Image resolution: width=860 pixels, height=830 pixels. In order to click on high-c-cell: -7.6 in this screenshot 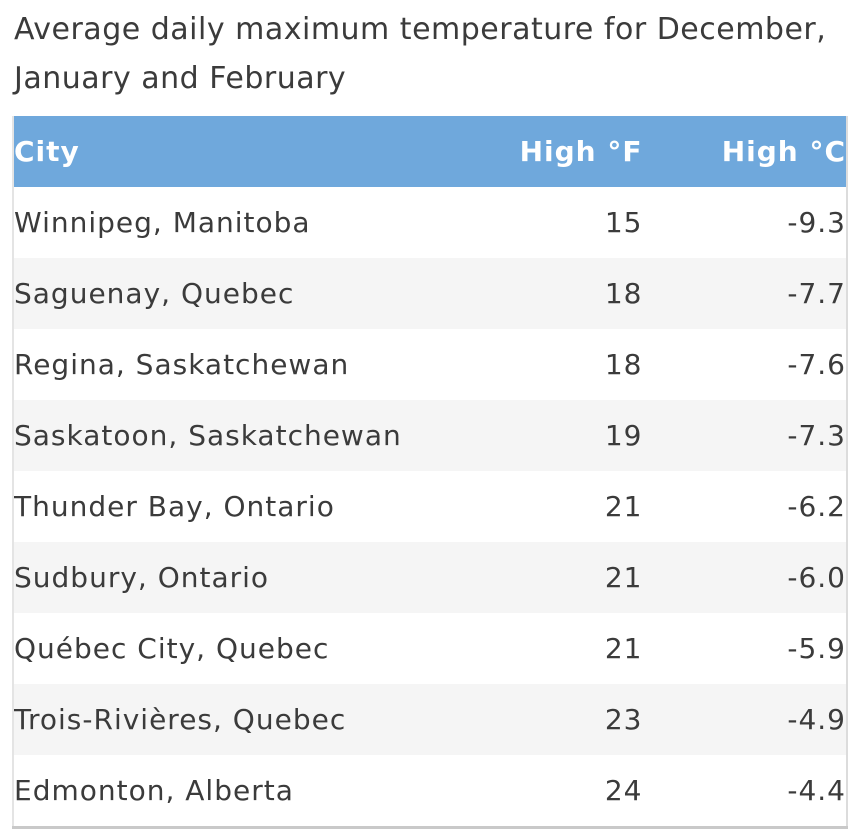, I will do `click(816, 364)`.